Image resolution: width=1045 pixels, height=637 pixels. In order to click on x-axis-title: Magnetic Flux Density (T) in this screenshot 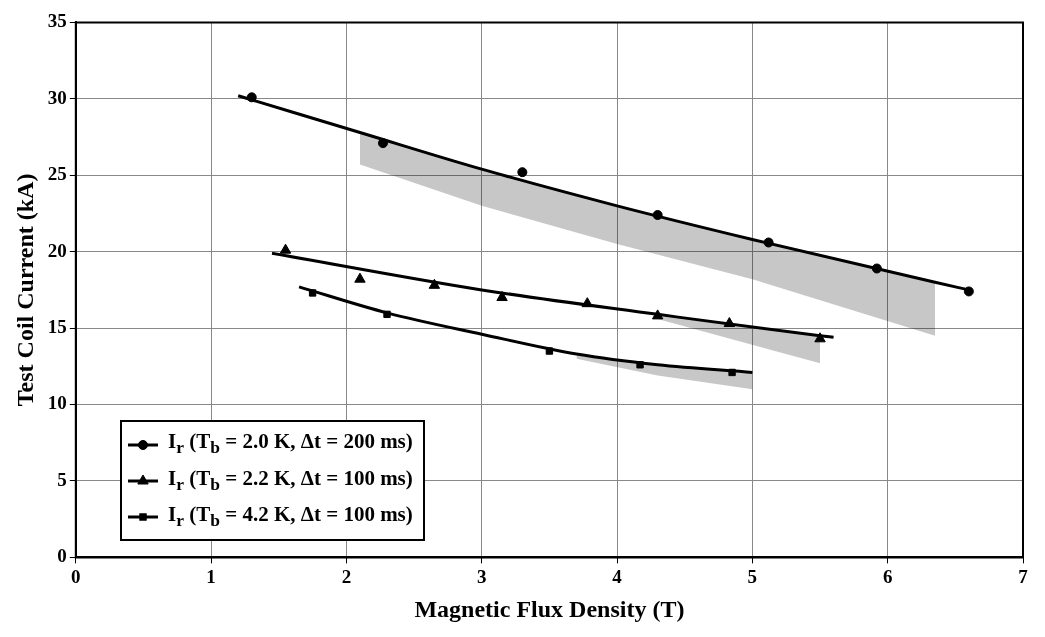, I will do `click(549, 608)`.